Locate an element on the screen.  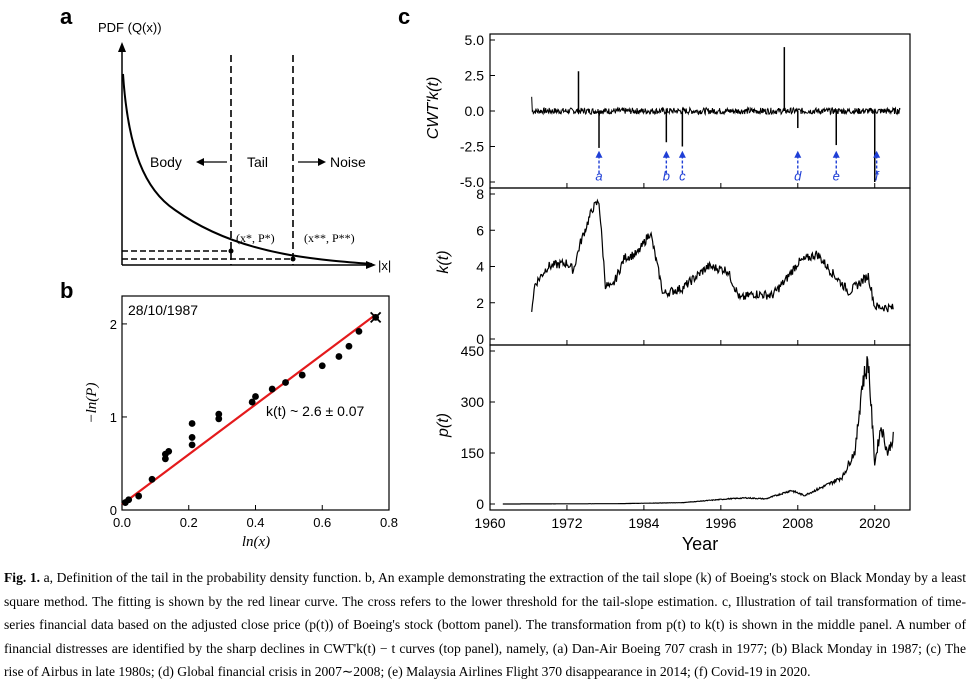
event-arrowhead-a is located at coordinates (599, 154).